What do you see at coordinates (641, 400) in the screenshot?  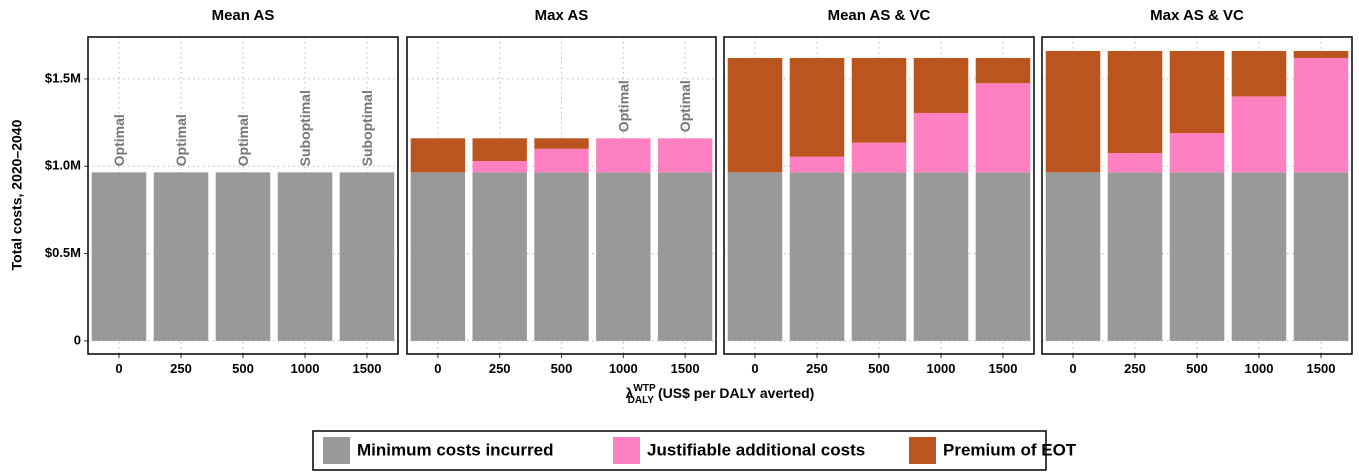 I see `x-axis-subscript: DALY` at bounding box center [641, 400].